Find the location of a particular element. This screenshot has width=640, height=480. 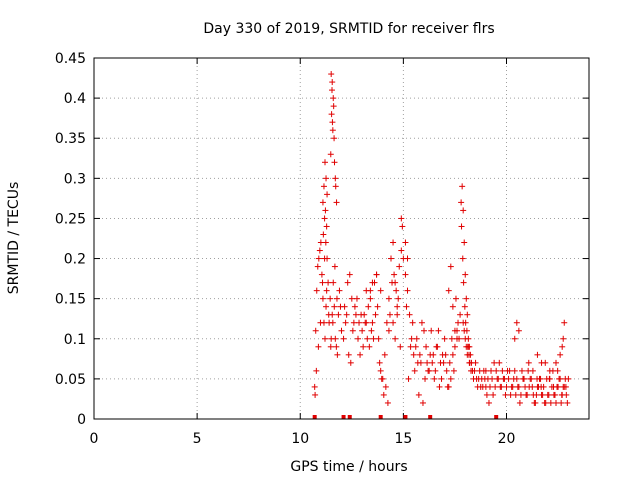

x-tick-label: 15 is located at coordinates (403, 439).